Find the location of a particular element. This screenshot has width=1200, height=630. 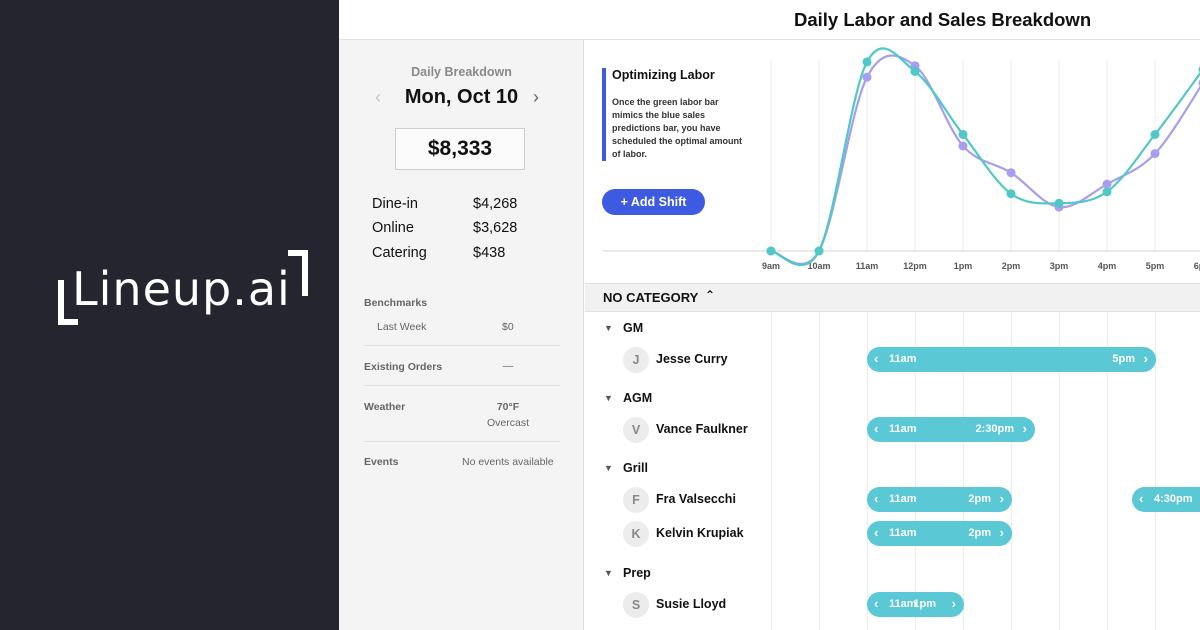

x-tick-label: 1pm is located at coordinates (963, 266).